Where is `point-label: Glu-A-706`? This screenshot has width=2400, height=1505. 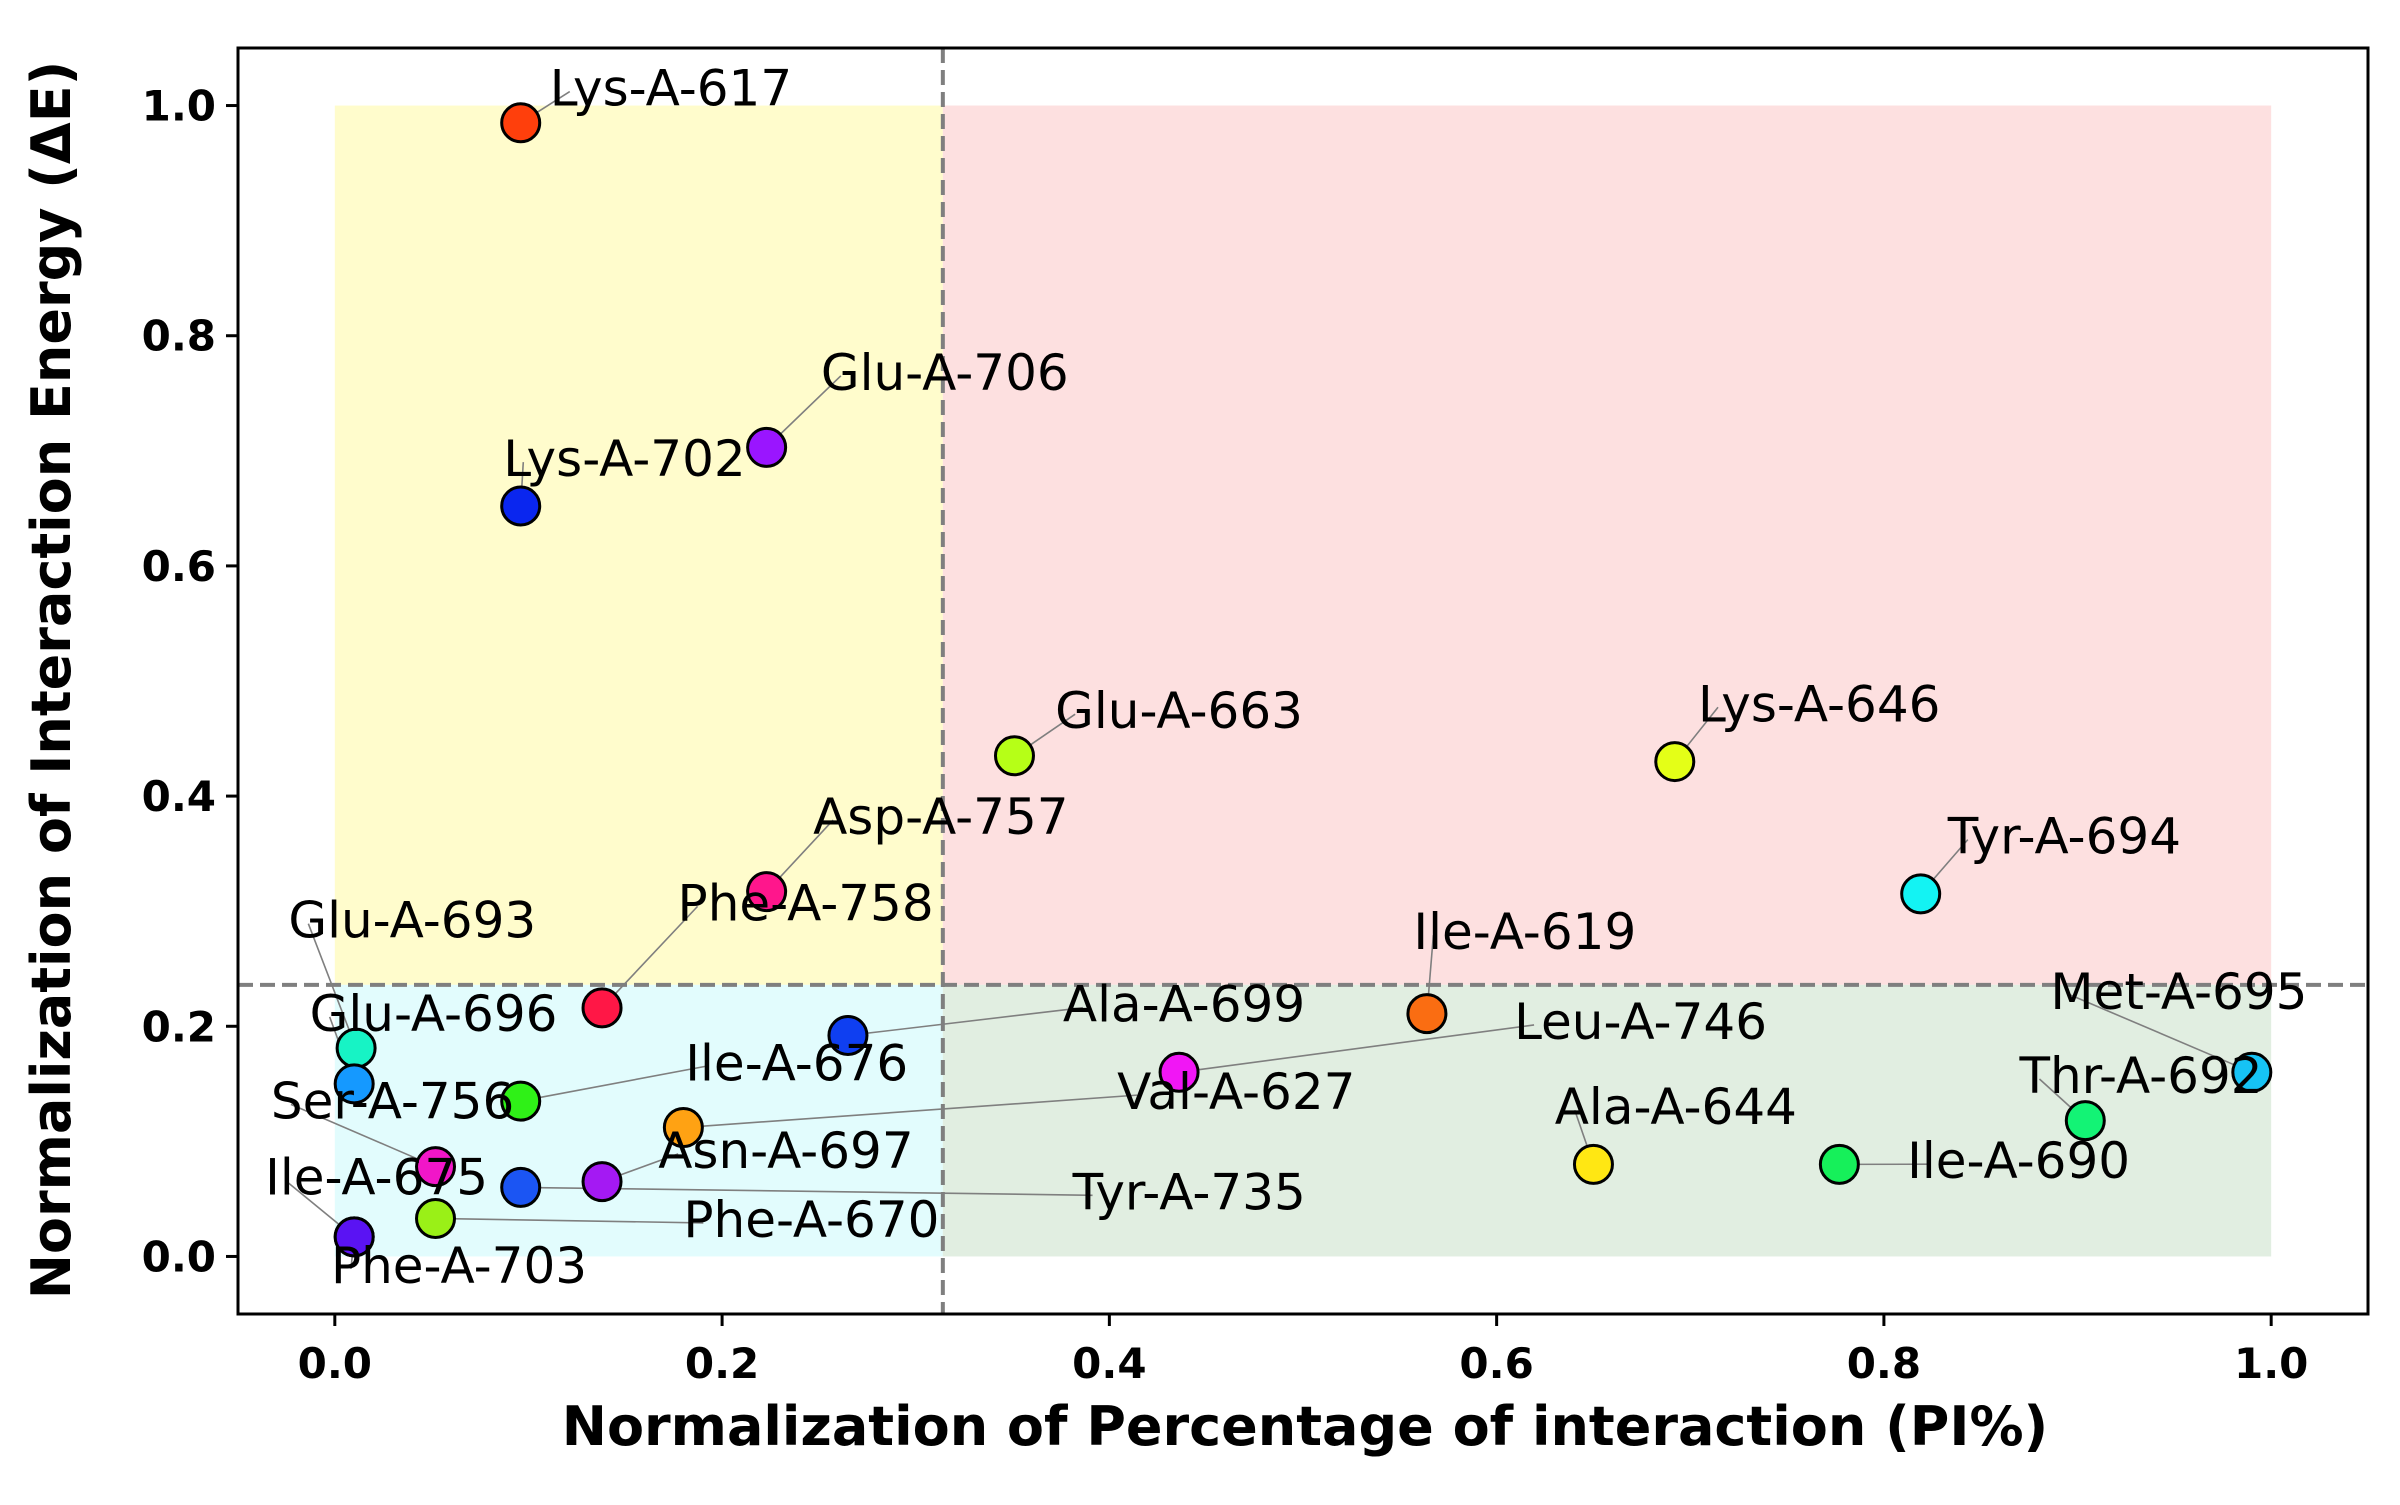 point-label: Glu-A-706 is located at coordinates (945, 373).